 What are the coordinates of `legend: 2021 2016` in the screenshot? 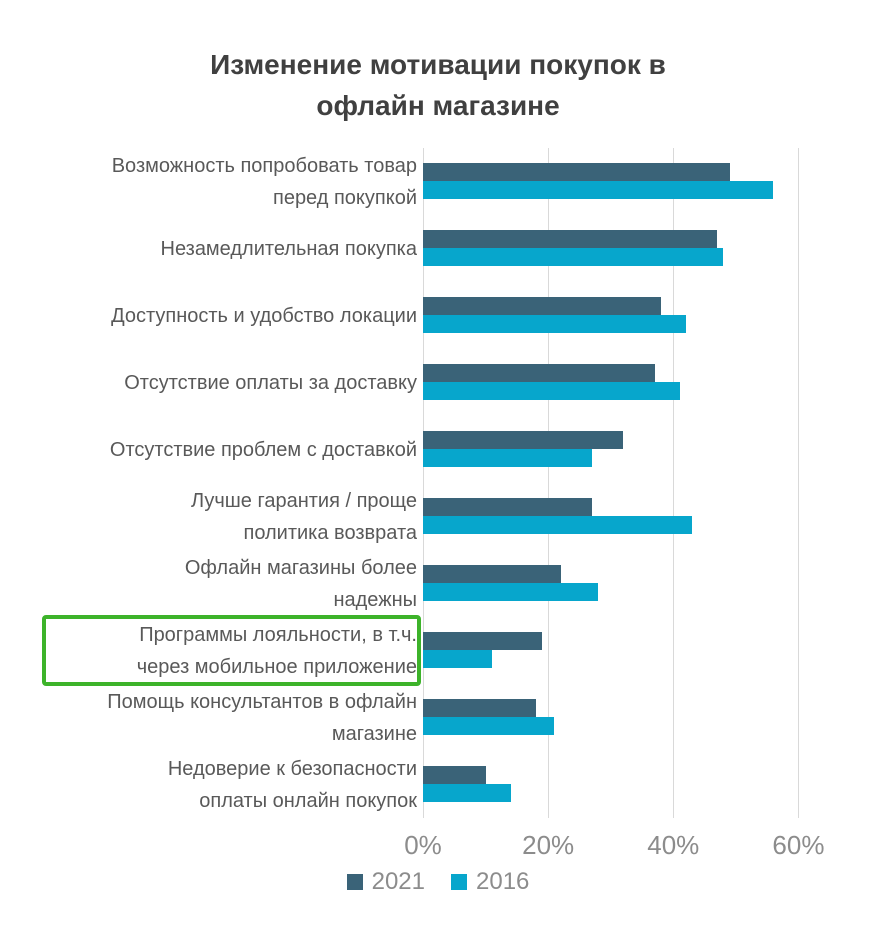 It's located at (438, 882).